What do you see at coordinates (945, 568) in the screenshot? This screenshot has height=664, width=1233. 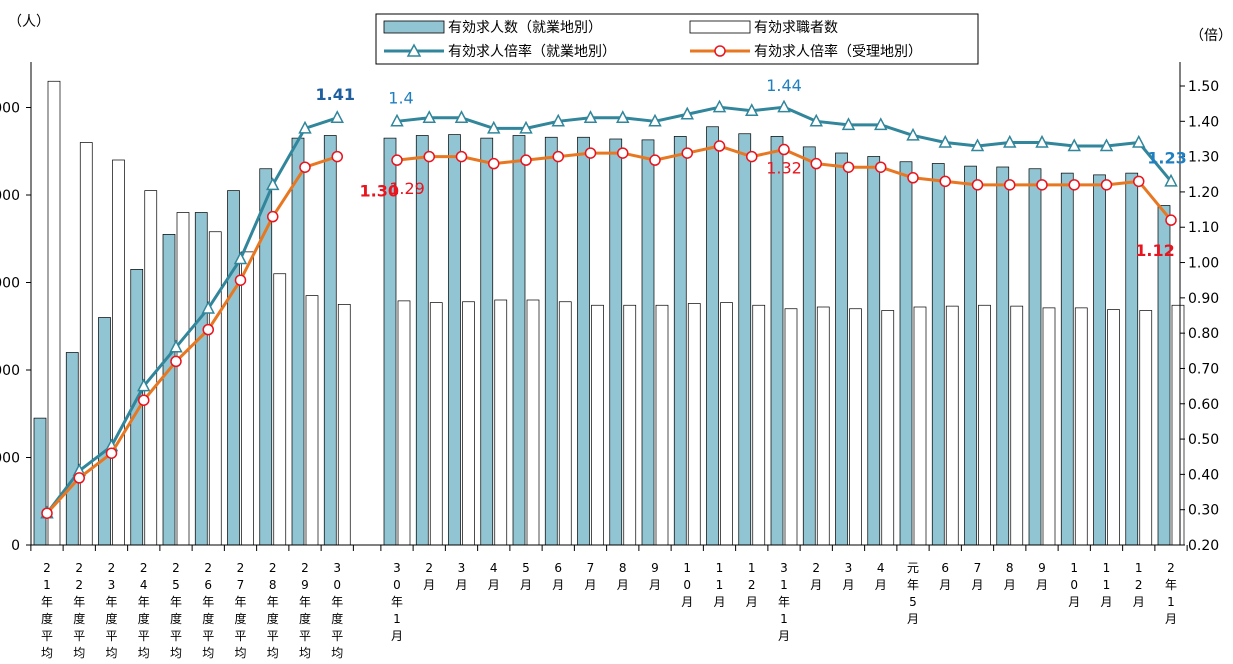 I see `category-label-char: 6` at bounding box center [945, 568].